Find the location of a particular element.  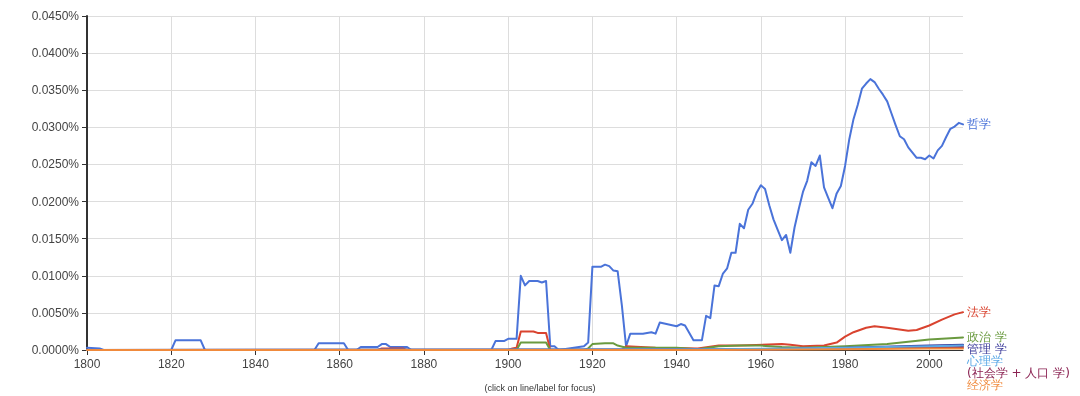

x-tick-label: 1940 is located at coordinates (677, 364).